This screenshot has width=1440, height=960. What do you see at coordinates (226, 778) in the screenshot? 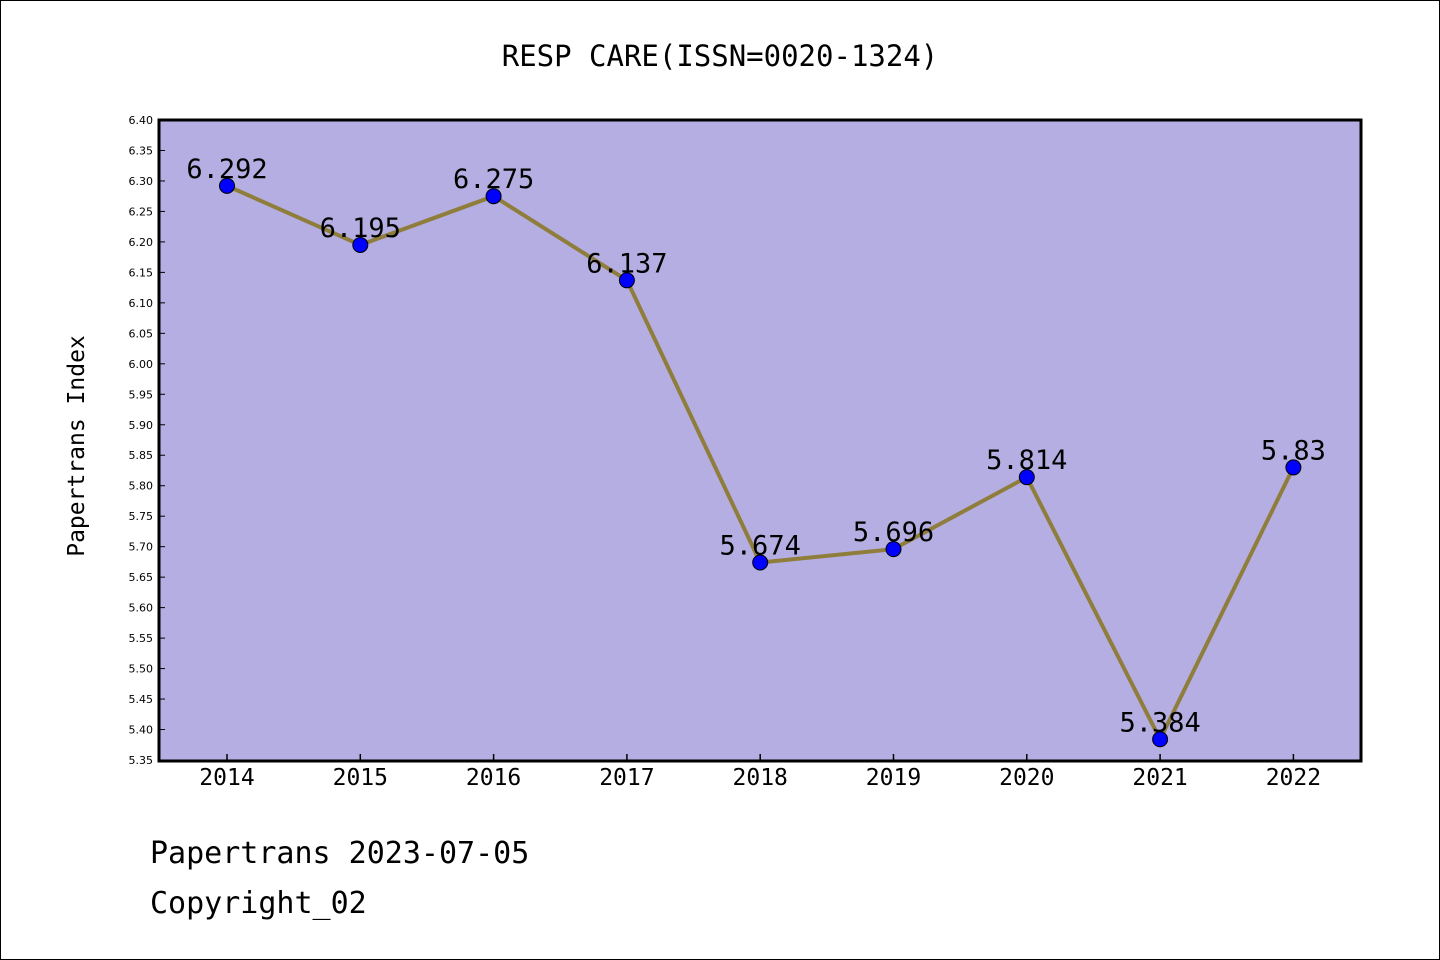
I see `x-tick-label: 2014` at bounding box center [226, 778].